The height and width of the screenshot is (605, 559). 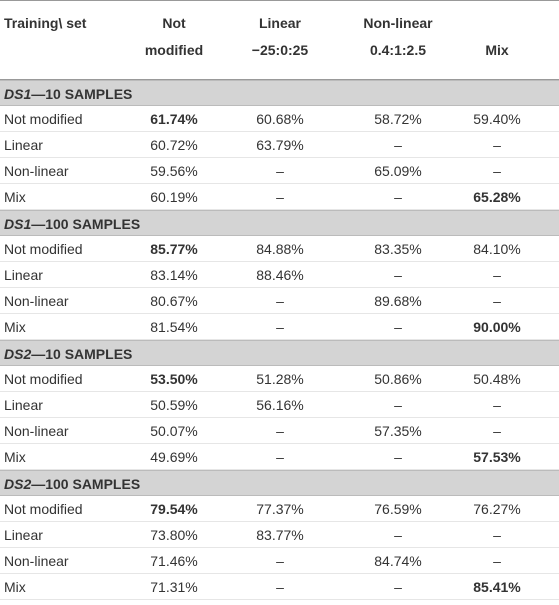 I want to click on cell: 84.88%, so click(x=280, y=249).